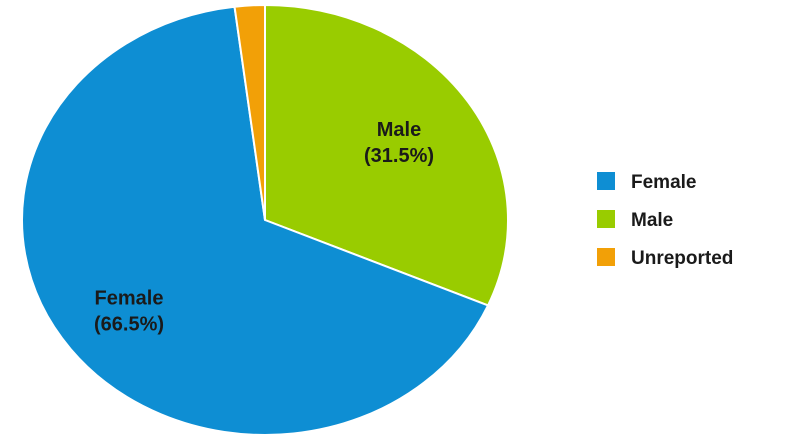 This screenshot has height=436, width=812. Describe the element at coordinates (129, 298) in the screenshot. I see `slice-label-female: Female` at that location.